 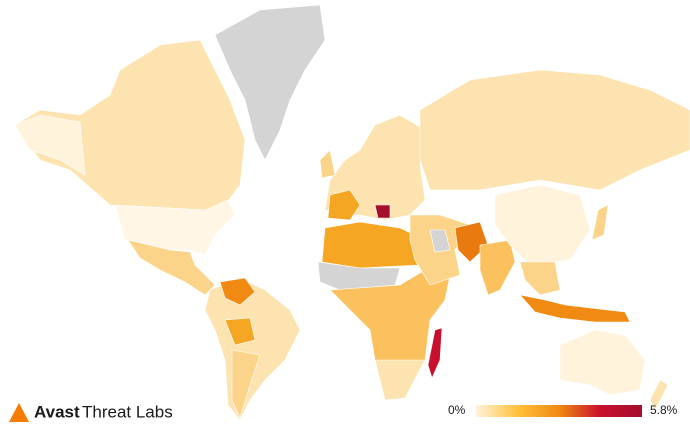 I want to click on greenland, so click(x=270, y=82).